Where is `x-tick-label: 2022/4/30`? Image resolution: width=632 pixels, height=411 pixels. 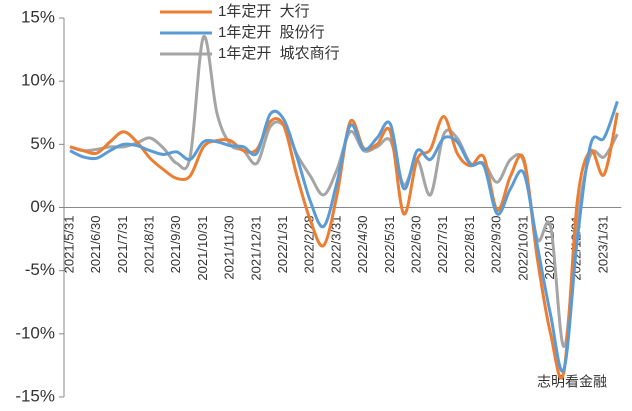 x-tick-label: 2022/4/30 is located at coordinates (362, 245).